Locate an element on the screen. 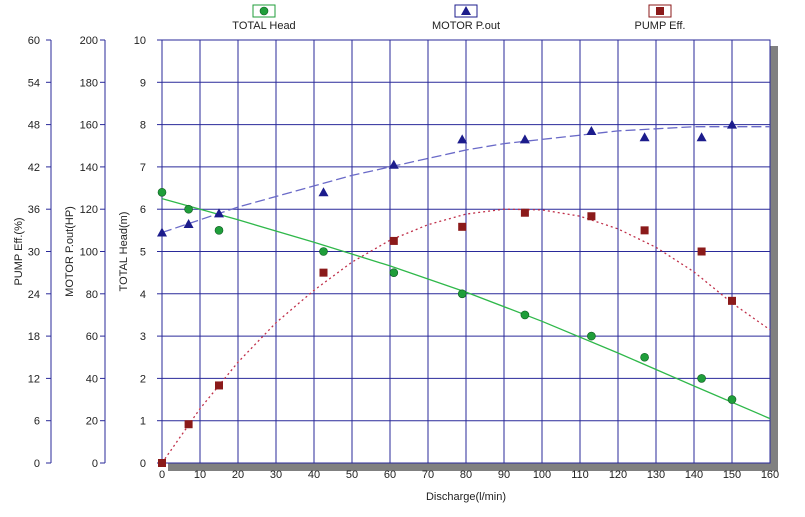 This screenshot has height=517, width=805. x-tick-label: 30 is located at coordinates (276, 475).